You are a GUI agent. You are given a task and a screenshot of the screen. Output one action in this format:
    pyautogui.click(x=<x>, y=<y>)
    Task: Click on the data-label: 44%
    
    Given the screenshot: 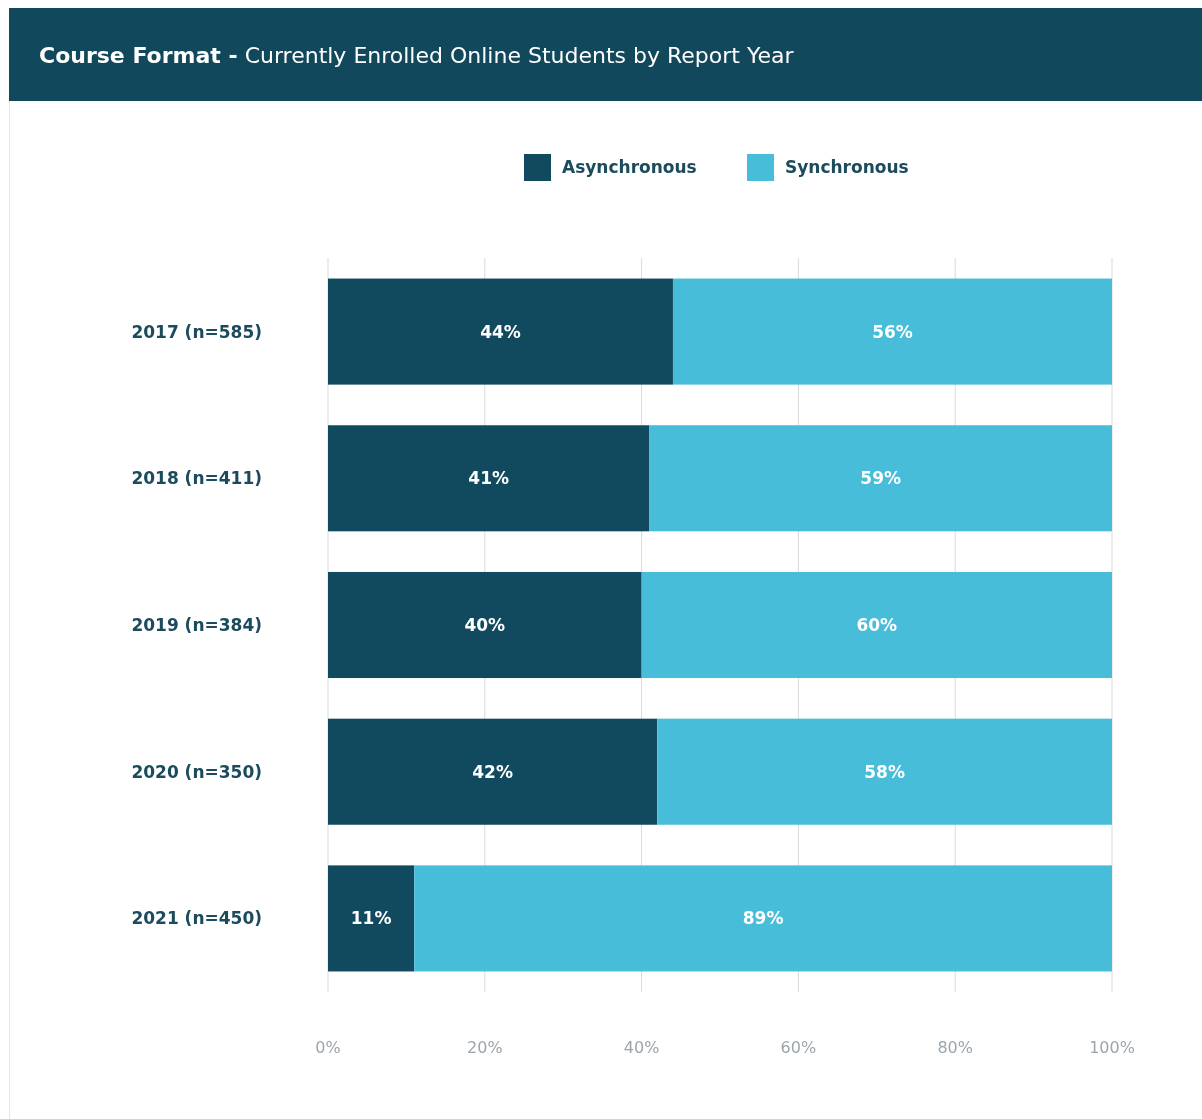 What is the action you would take?
    pyautogui.click(x=500, y=331)
    